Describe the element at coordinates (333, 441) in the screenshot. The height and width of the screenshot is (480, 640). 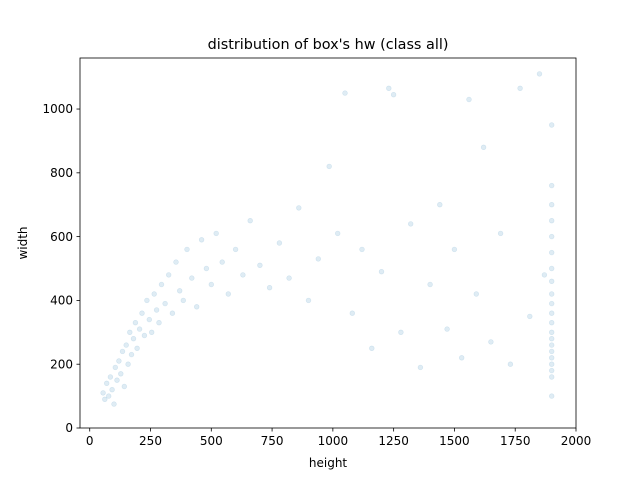
I see `x-tick-label: 1000` at that location.